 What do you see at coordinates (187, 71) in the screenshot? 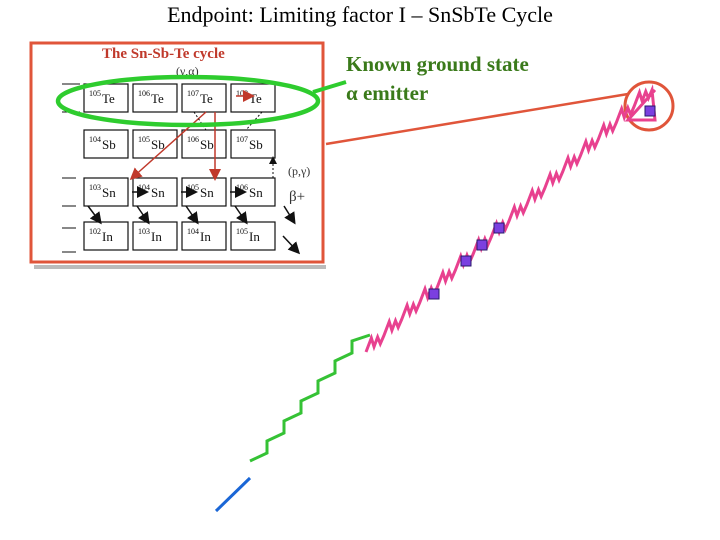
I see `label-gamma-alpha: (γ,α)` at bounding box center [187, 71].